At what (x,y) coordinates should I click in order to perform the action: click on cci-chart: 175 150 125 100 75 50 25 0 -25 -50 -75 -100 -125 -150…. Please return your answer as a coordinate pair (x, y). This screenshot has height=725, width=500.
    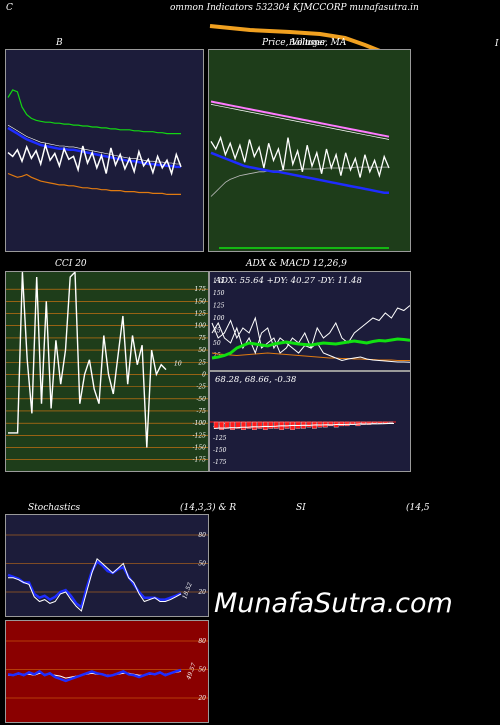
    Looking at the image, I should click on (107, 368).